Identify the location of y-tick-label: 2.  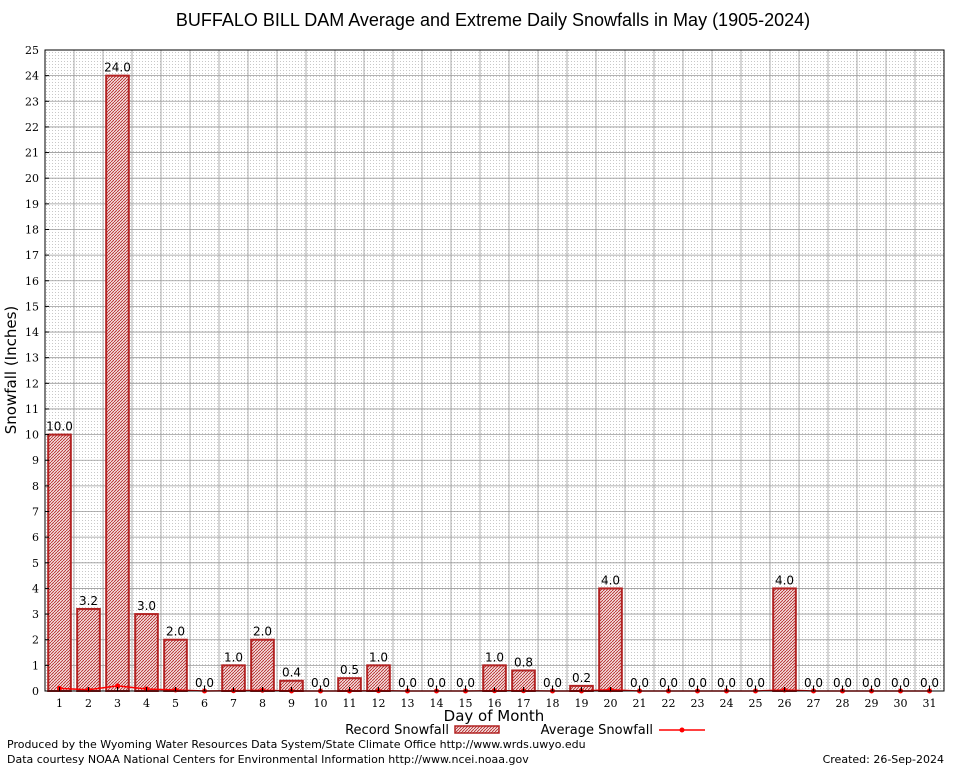
(35, 640).